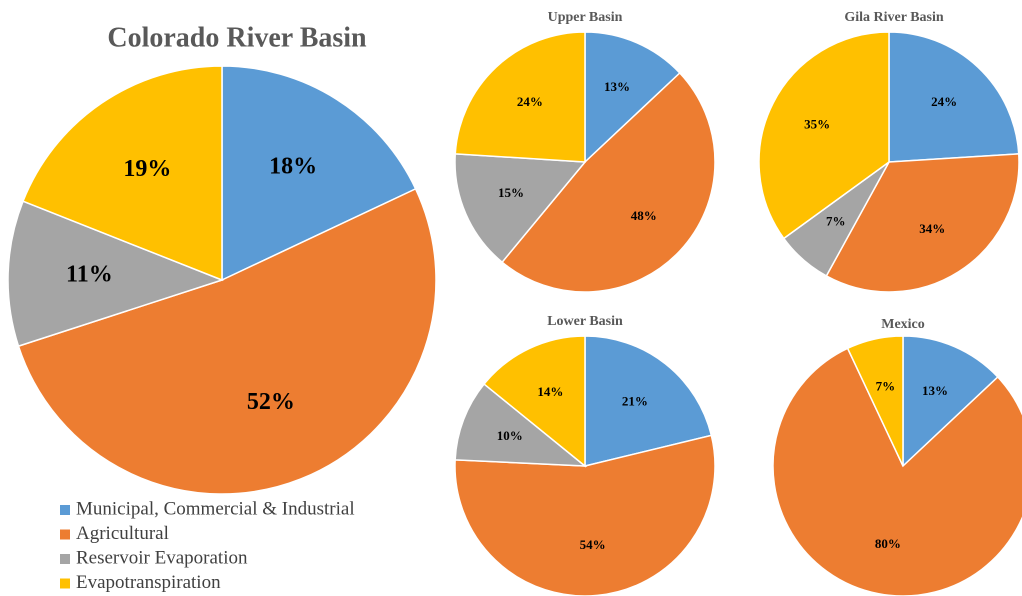  I want to click on data-label: 48%, so click(644, 215).